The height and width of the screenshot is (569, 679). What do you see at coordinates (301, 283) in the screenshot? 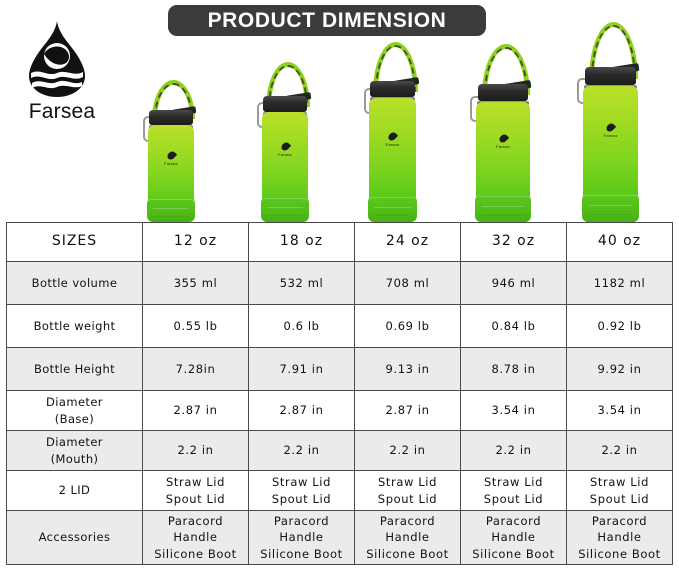
I see `cell-bottle-volume-18oz: 532 ml` at bounding box center [301, 283].